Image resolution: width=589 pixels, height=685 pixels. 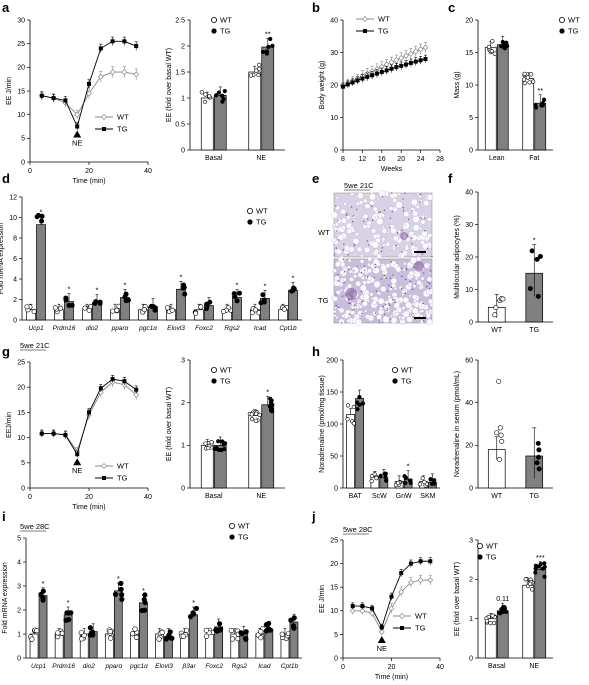 What do you see at coordinates (240, 666) in the screenshot?
I see `category-label: Rgs2` at bounding box center [240, 666].